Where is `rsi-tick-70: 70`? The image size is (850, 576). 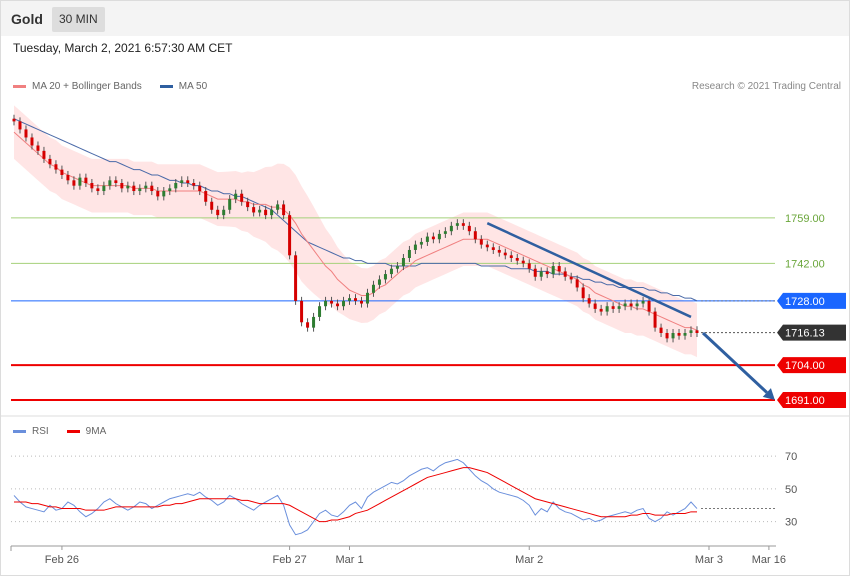
rsi-tick-70: 70 is located at coordinates (791, 457).